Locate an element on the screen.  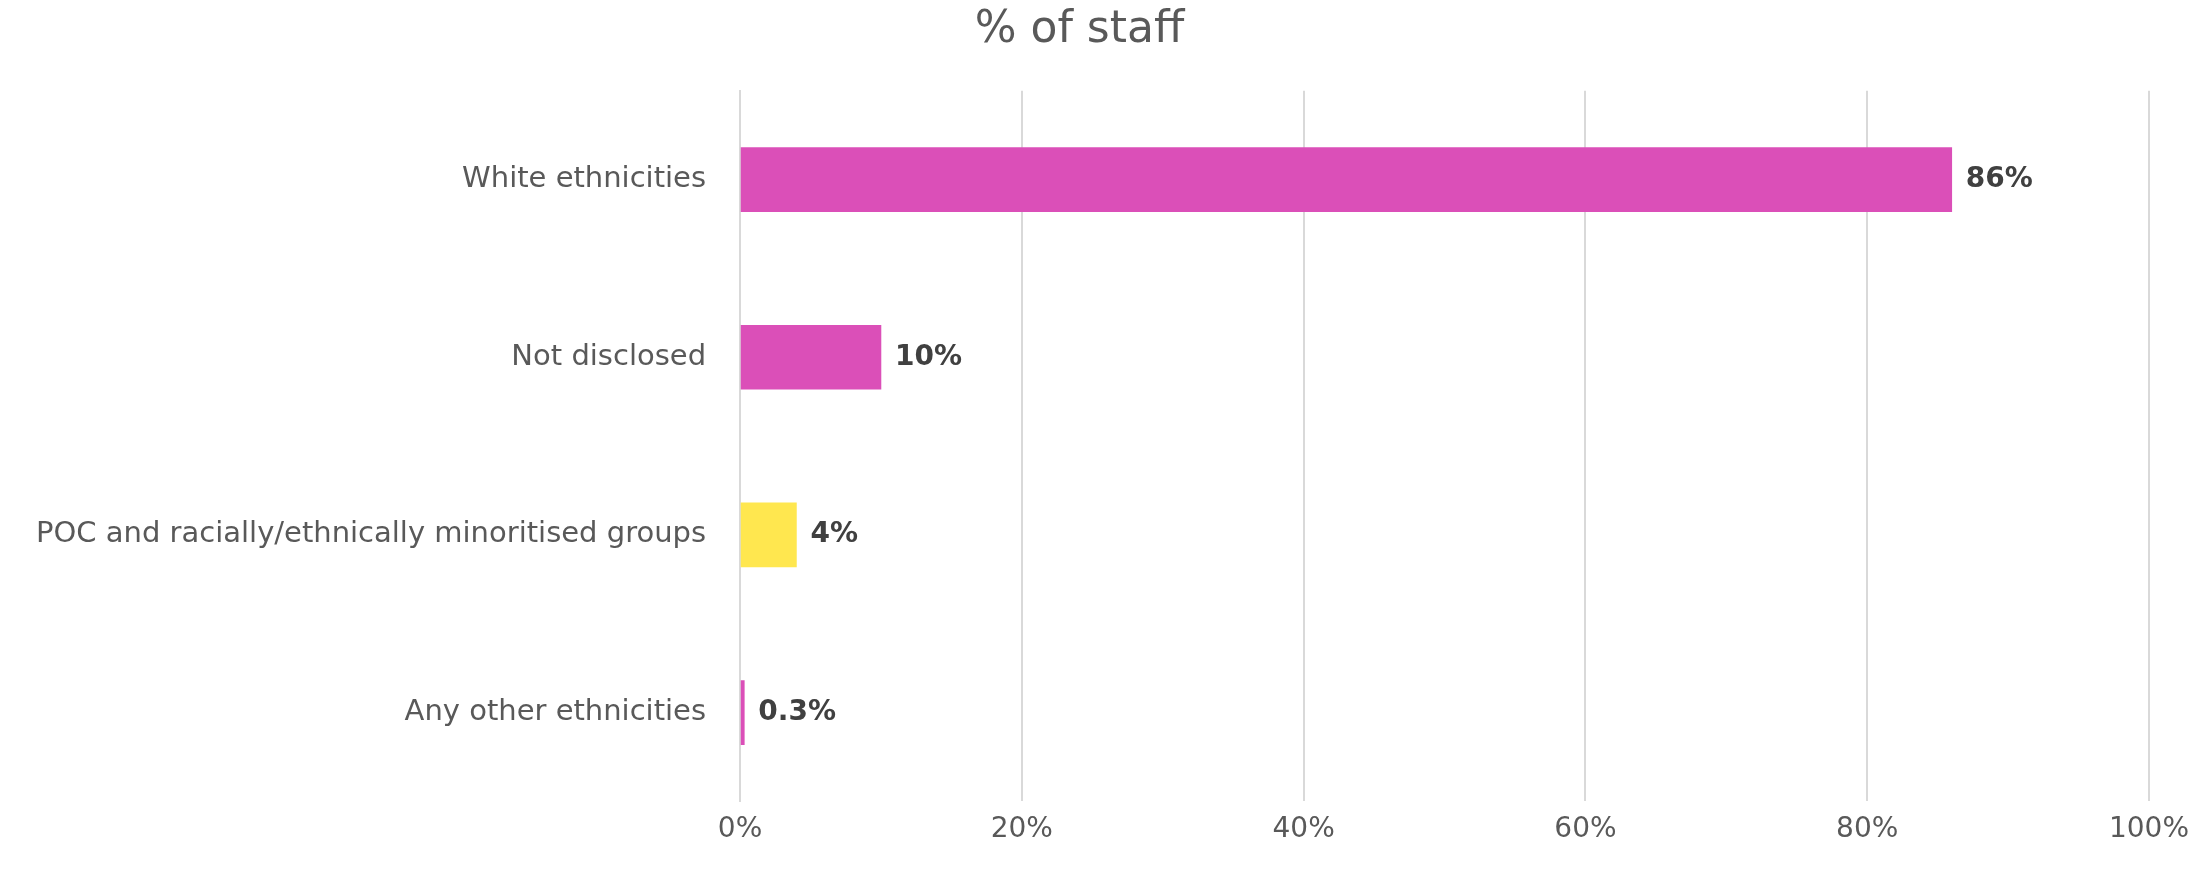
data-label: 0.3% is located at coordinates (797, 710).